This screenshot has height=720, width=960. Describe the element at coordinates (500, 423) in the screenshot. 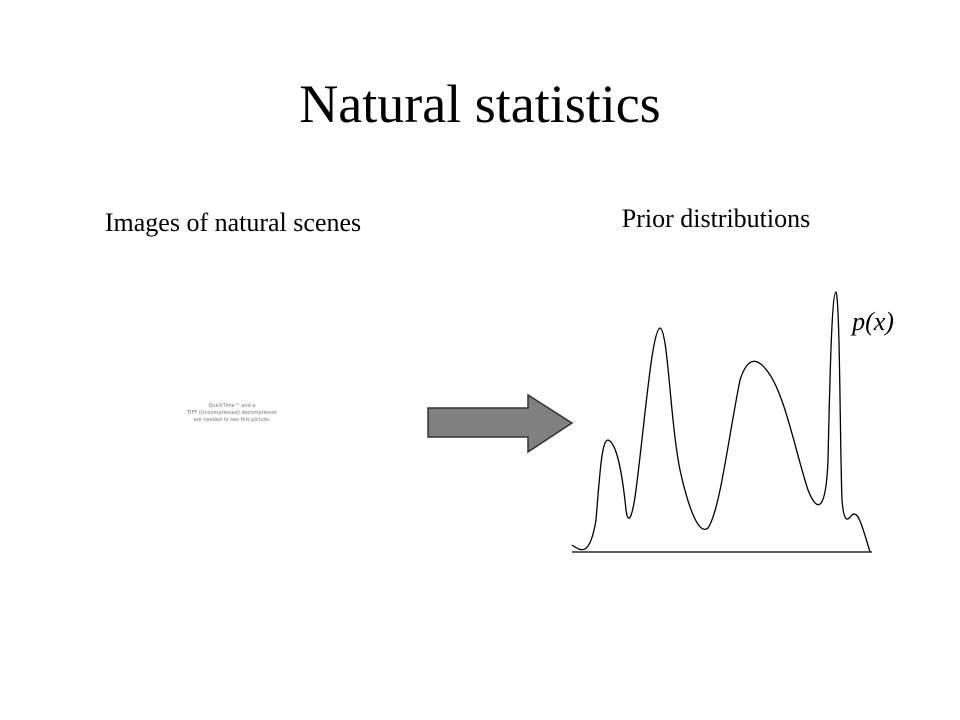

I see `arrow` at that location.